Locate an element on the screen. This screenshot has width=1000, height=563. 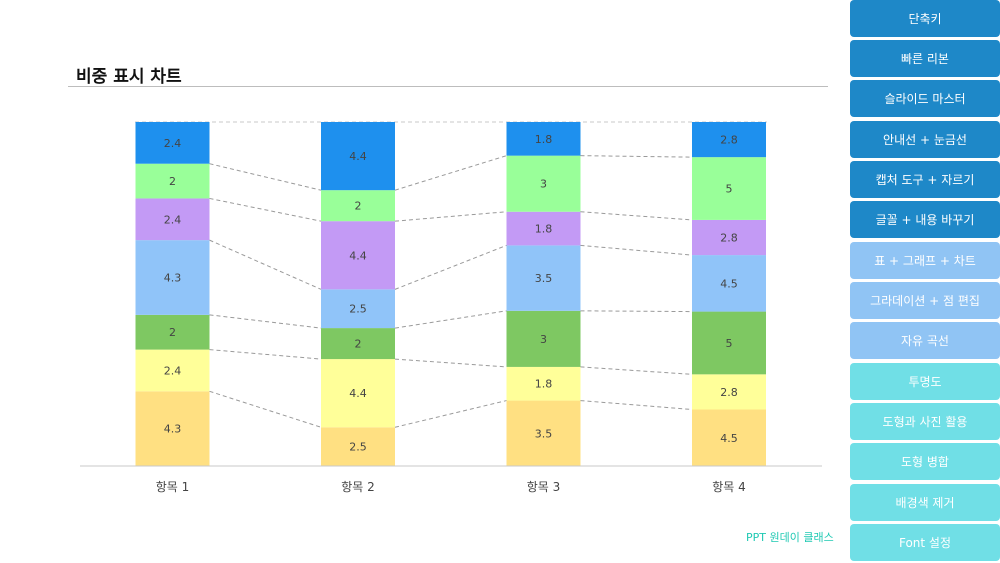
data-label-2-series-5: 4.4 is located at coordinates (358, 255).